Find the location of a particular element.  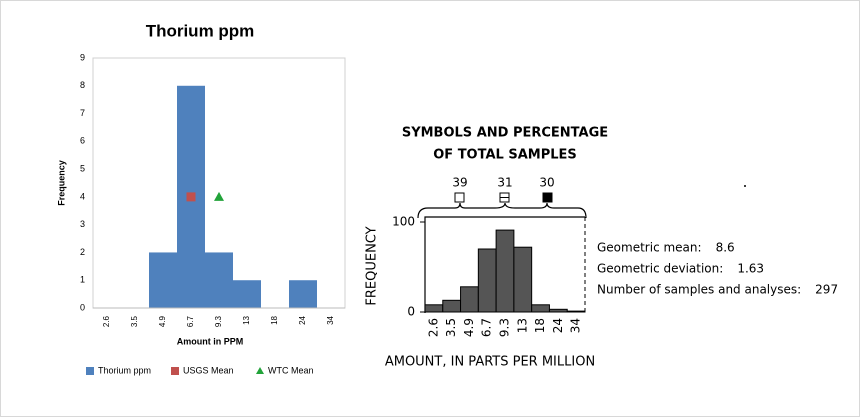

stat-label: Geometric deviation: is located at coordinates (660, 269).